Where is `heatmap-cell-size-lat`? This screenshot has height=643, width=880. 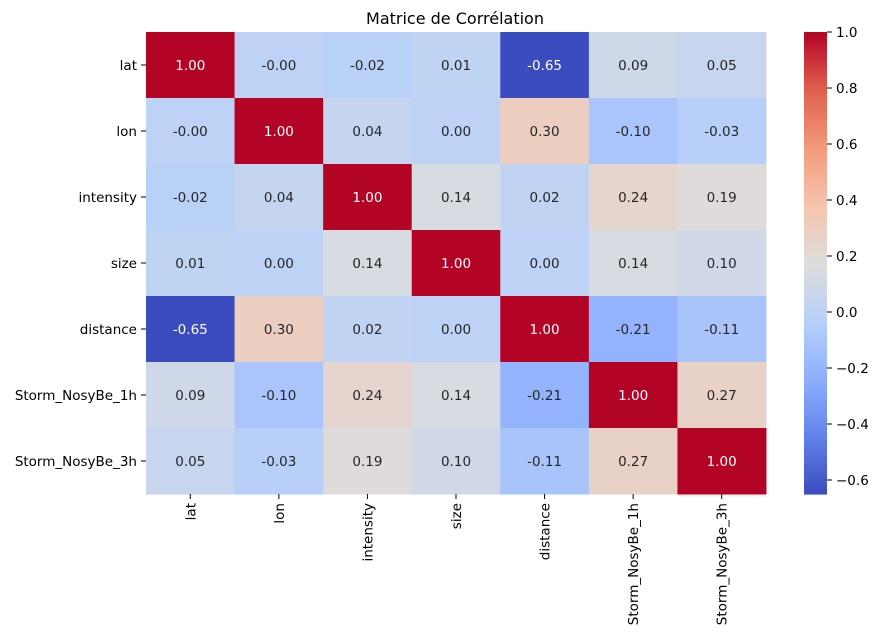
heatmap-cell-size-lat is located at coordinates (191, 263).